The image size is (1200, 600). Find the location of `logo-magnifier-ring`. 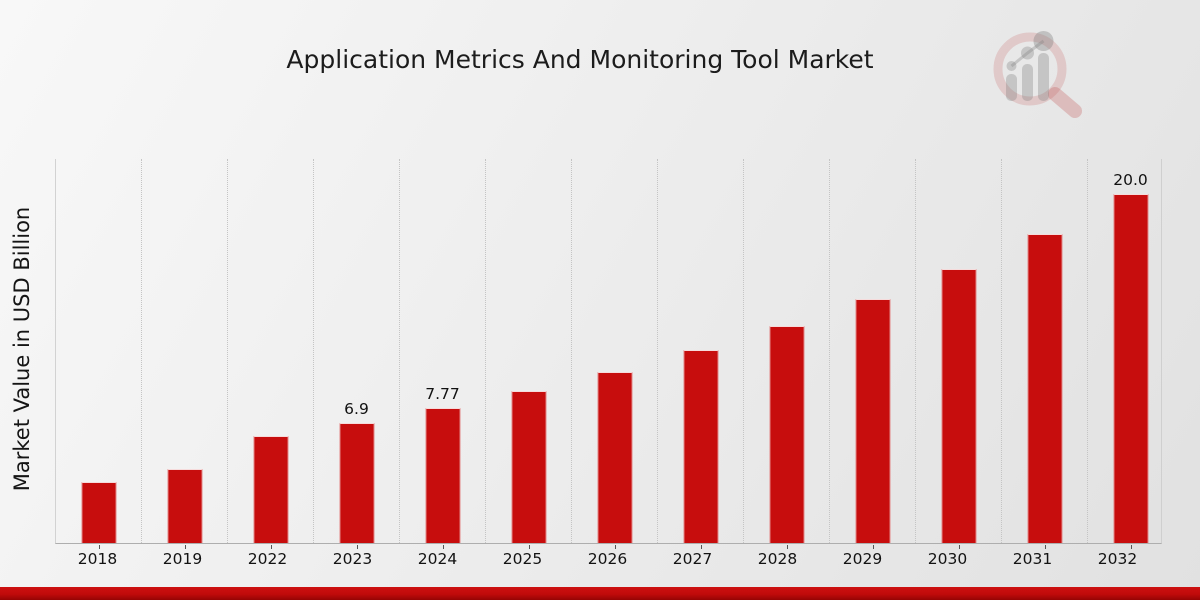

logo-magnifier-ring is located at coordinates (1030, 69).